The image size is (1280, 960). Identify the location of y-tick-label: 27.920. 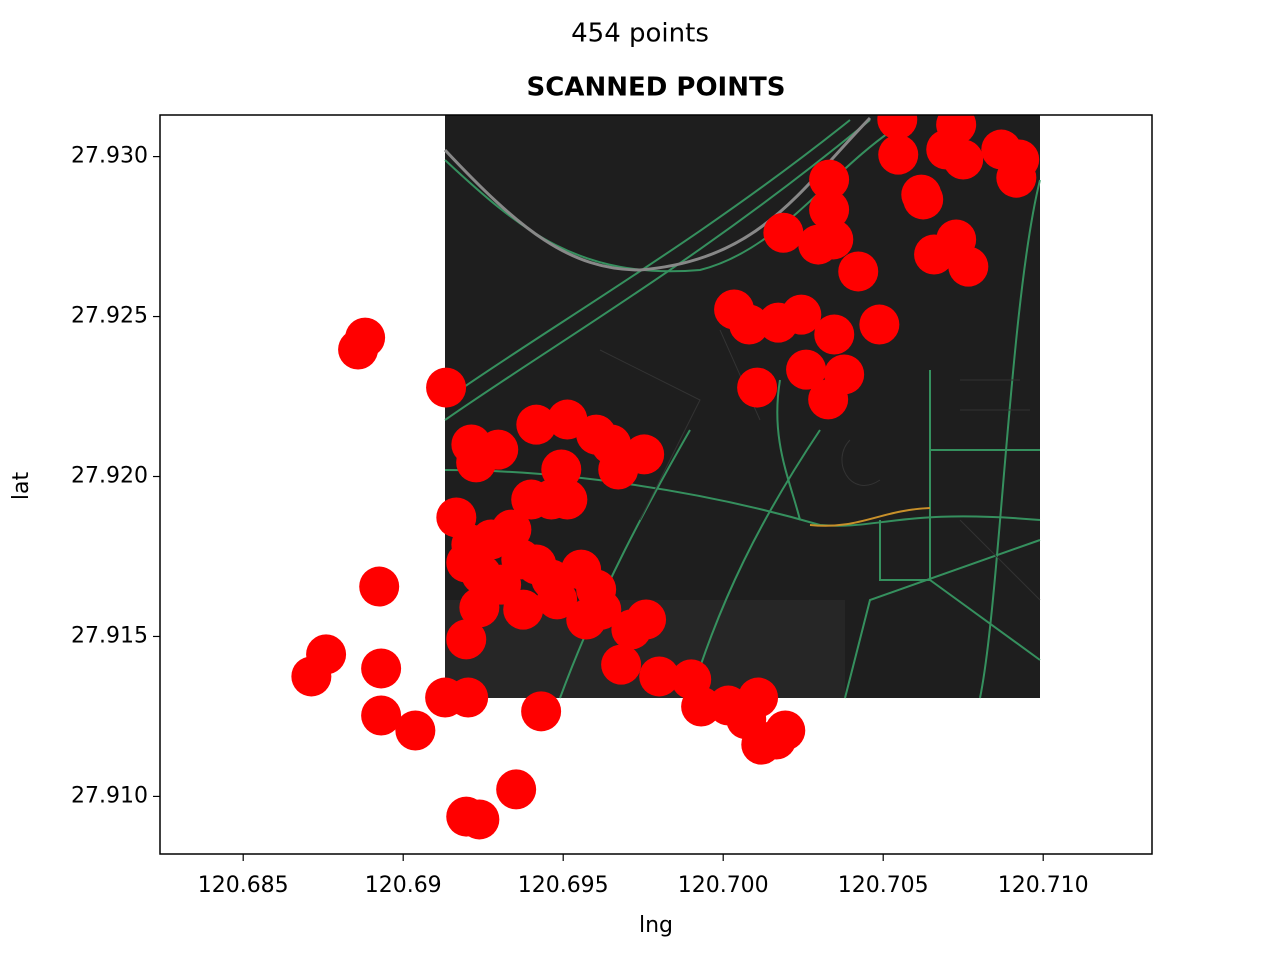
(109, 476).